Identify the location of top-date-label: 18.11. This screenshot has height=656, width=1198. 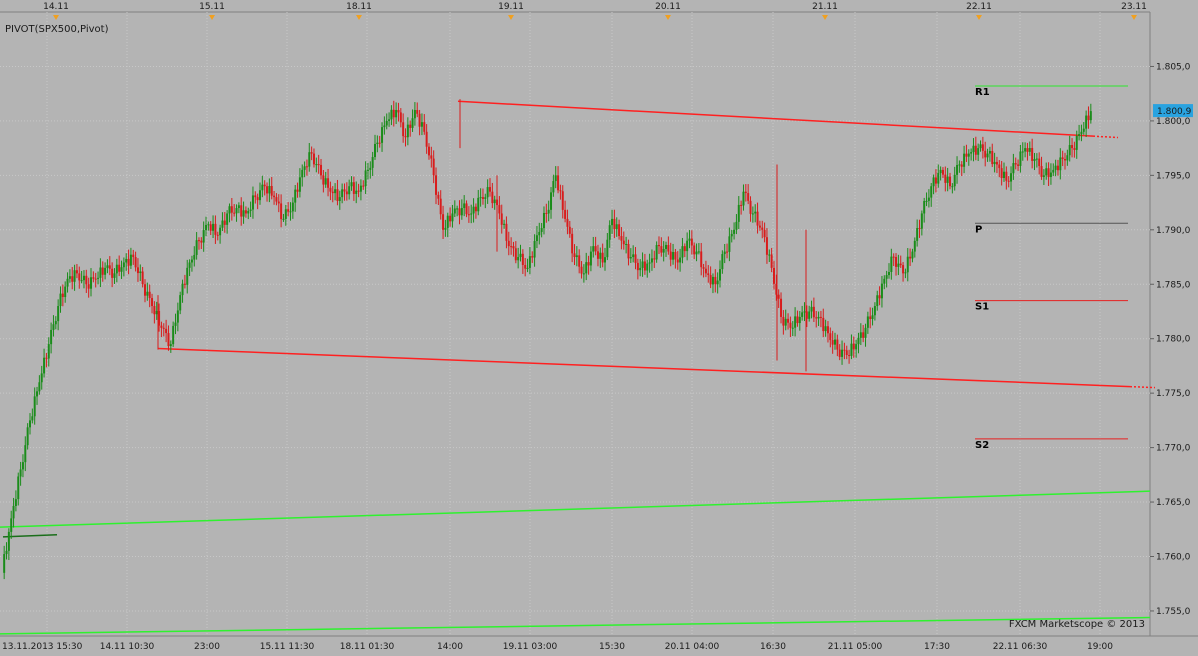
(359, 7).